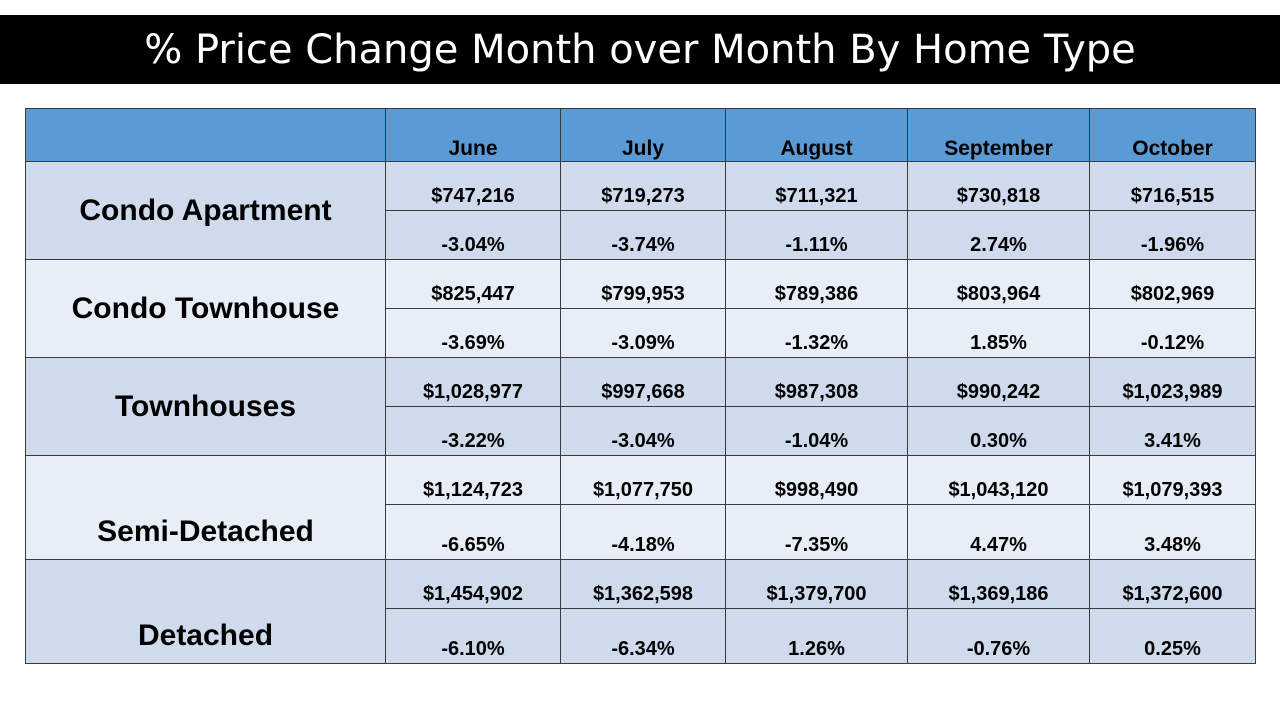  I want to click on change-cell: 1.26%, so click(816, 636).